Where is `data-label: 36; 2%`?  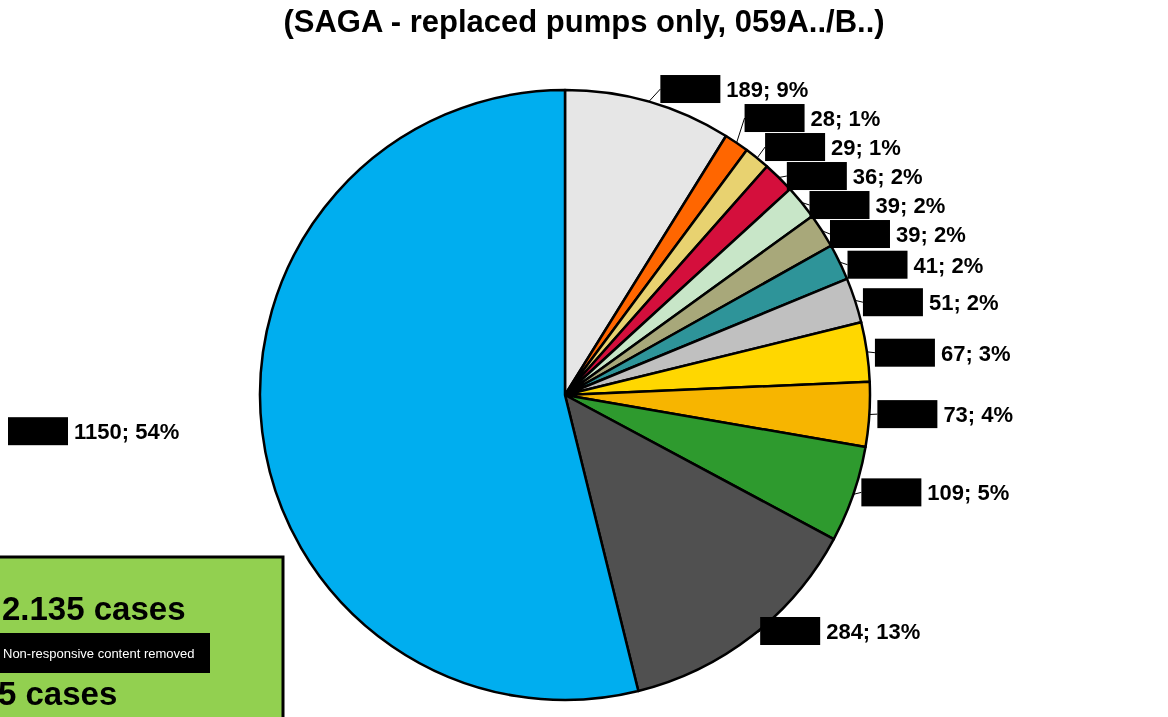
data-label: 36; 2% is located at coordinates (887, 177).